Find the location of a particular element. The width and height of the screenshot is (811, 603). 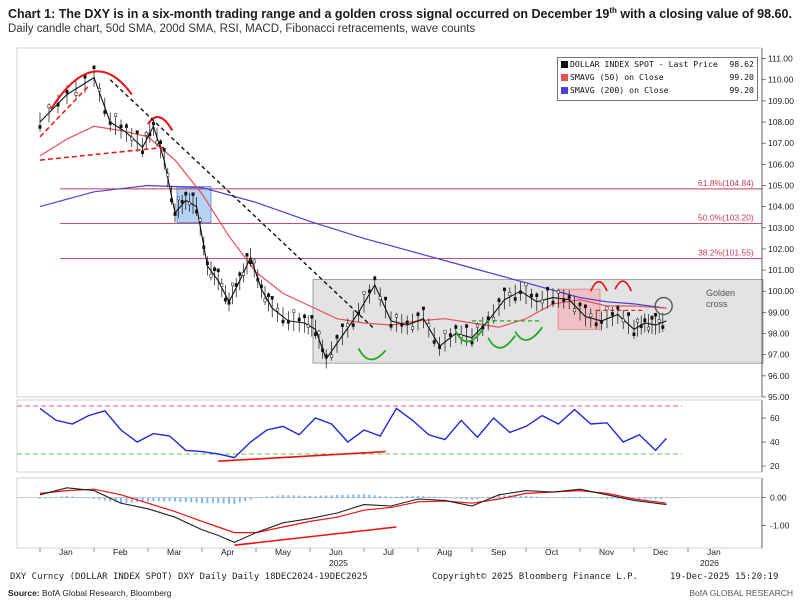

month-label: Sep is located at coordinates (498, 552).